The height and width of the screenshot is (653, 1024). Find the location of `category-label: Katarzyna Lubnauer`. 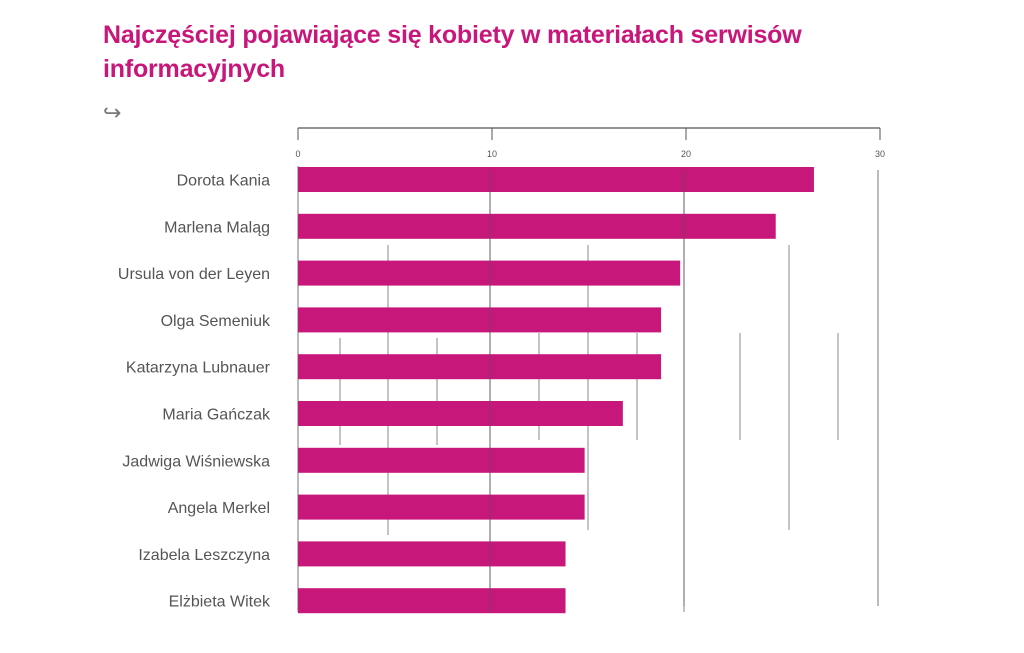

category-label: Katarzyna Lubnauer is located at coordinates (198, 368).